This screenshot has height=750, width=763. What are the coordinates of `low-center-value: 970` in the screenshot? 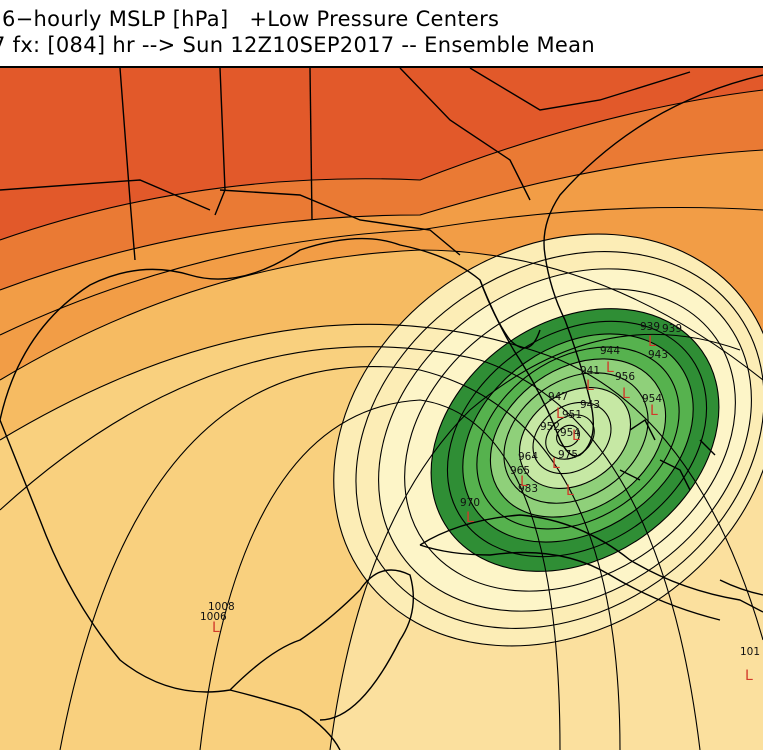 It's located at (470, 503).